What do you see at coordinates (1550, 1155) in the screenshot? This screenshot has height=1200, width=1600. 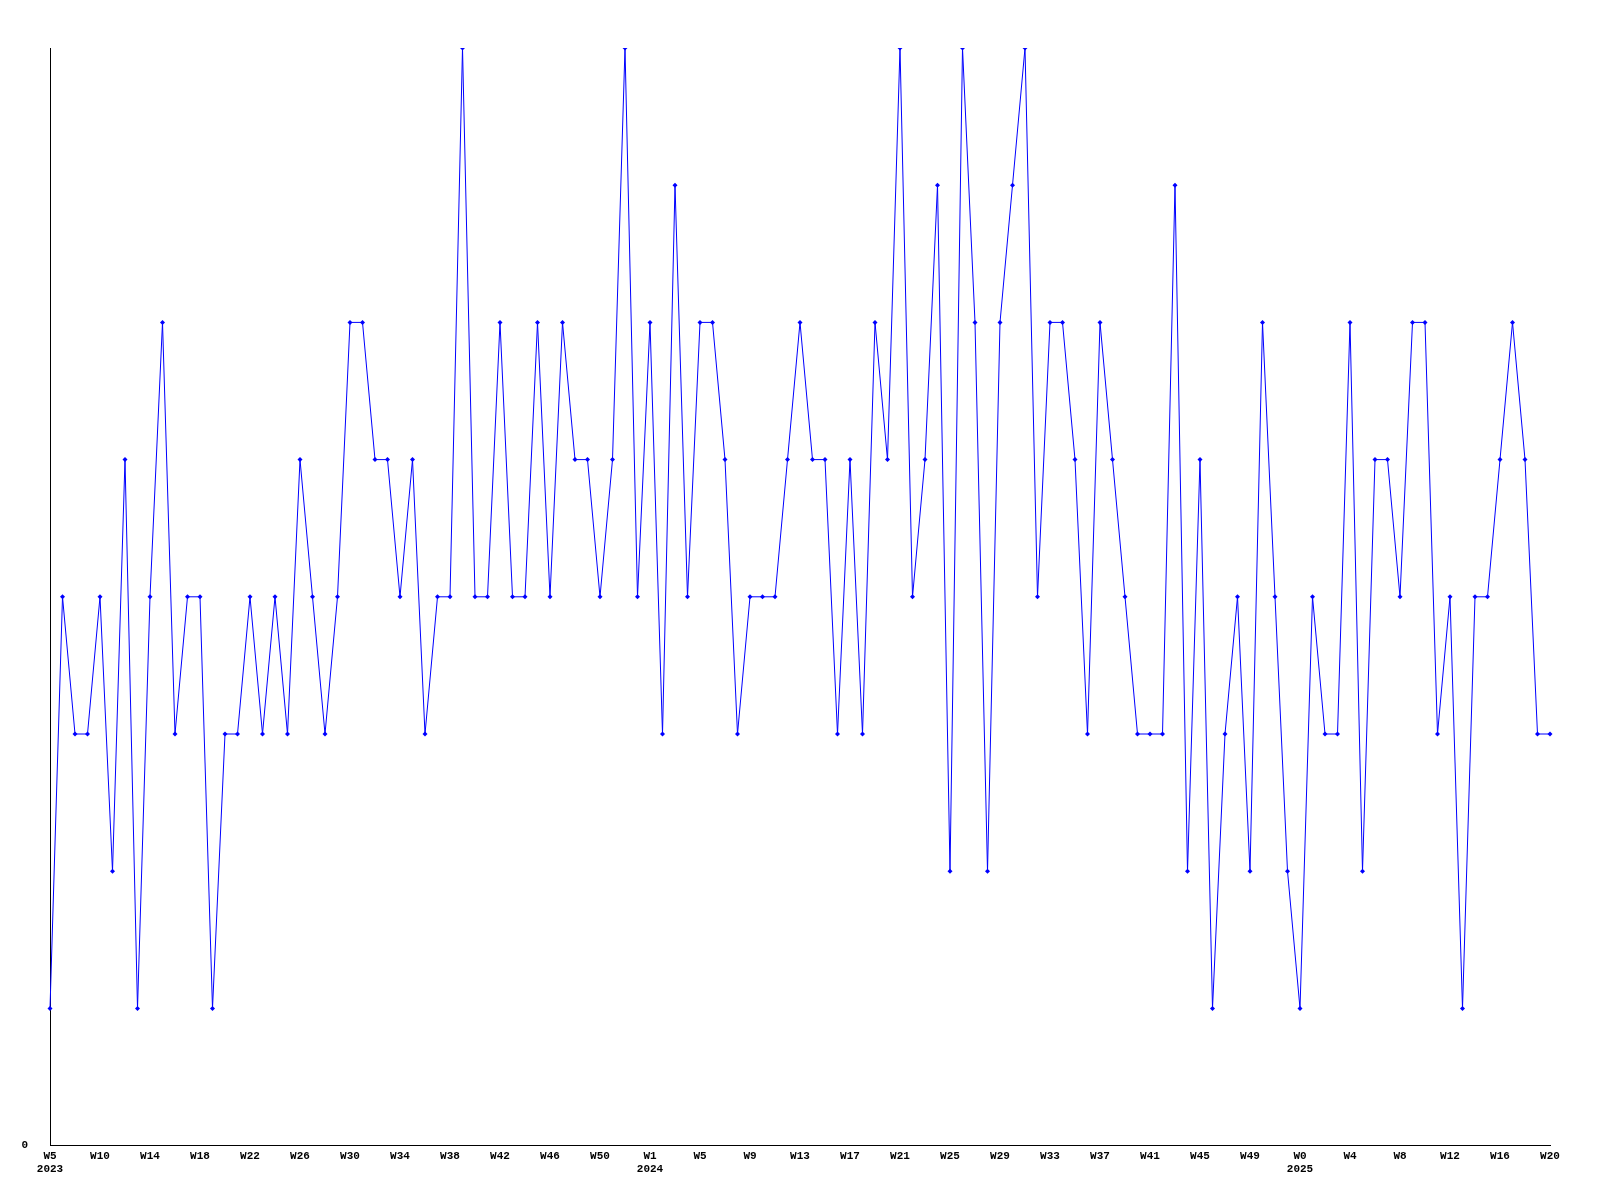 I see `x-tick-label: W20` at bounding box center [1550, 1155].